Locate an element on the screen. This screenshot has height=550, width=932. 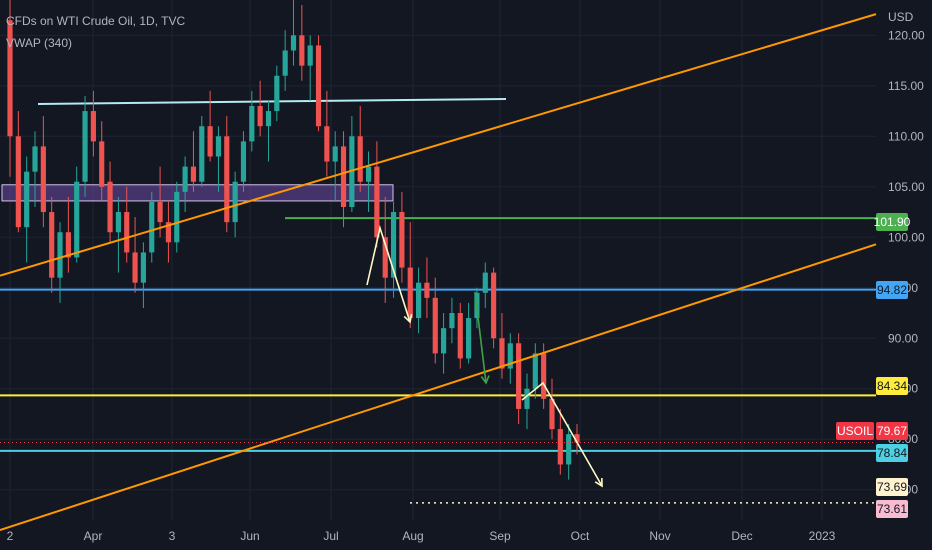
symbol-badge is located at coordinates (855, 431).